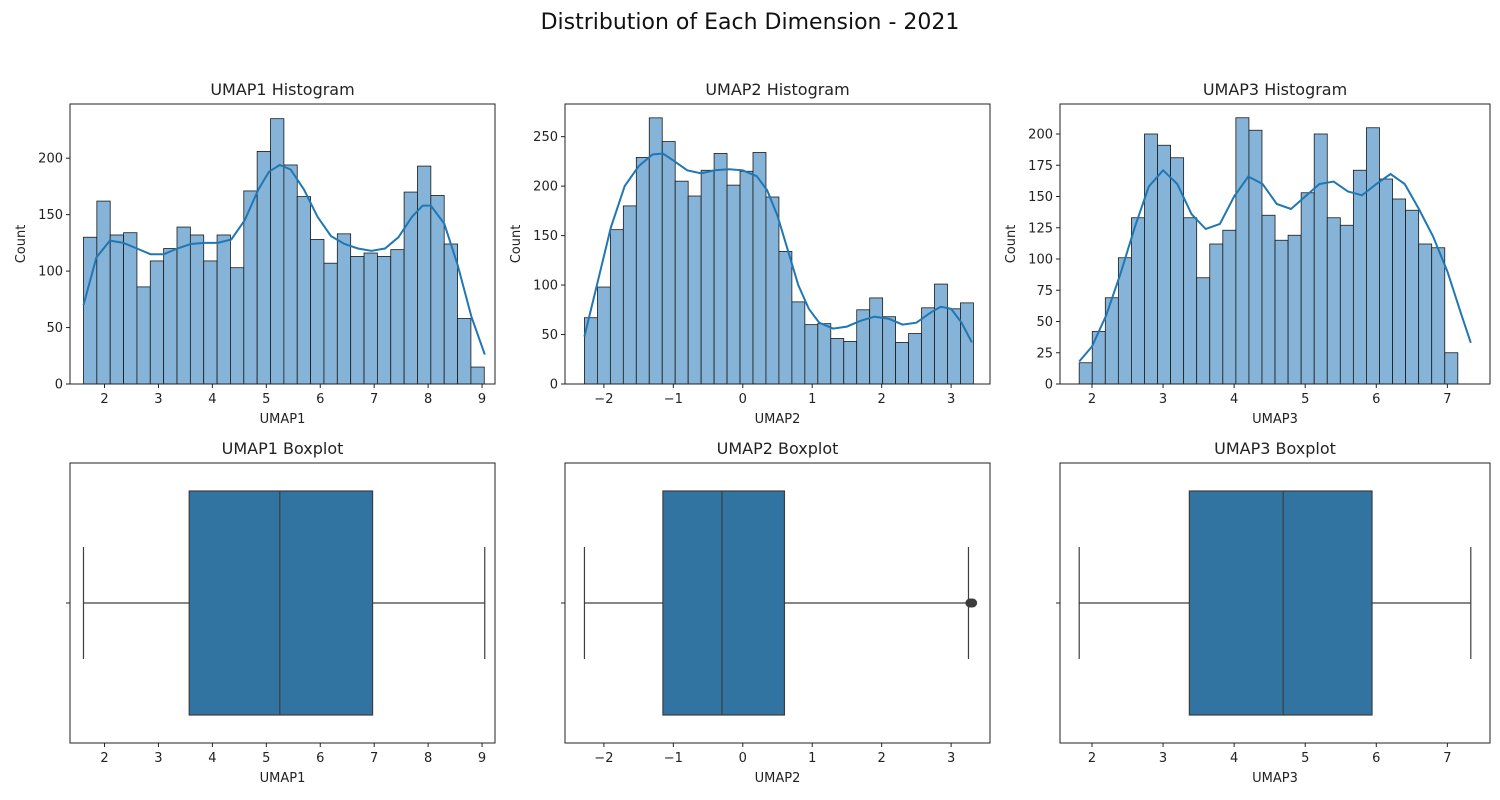 This screenshot has width=1500, height=800. I want to click on subplot-title: UMAP3 Boxplot, so click(1275, 448).